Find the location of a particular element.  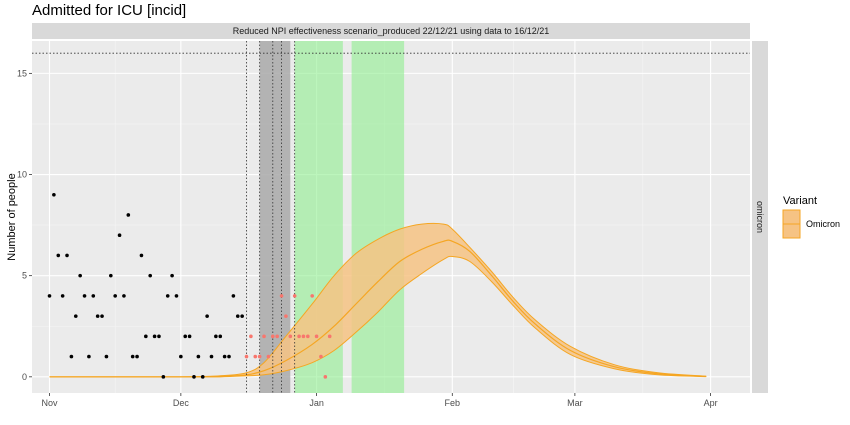

legend-title: Variant is located at coordinates (800, 201).